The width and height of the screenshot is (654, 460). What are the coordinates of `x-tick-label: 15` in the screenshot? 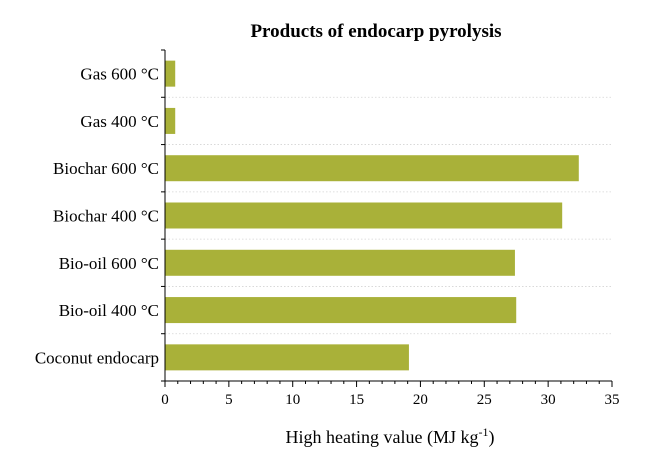 It's located at (356, 400).